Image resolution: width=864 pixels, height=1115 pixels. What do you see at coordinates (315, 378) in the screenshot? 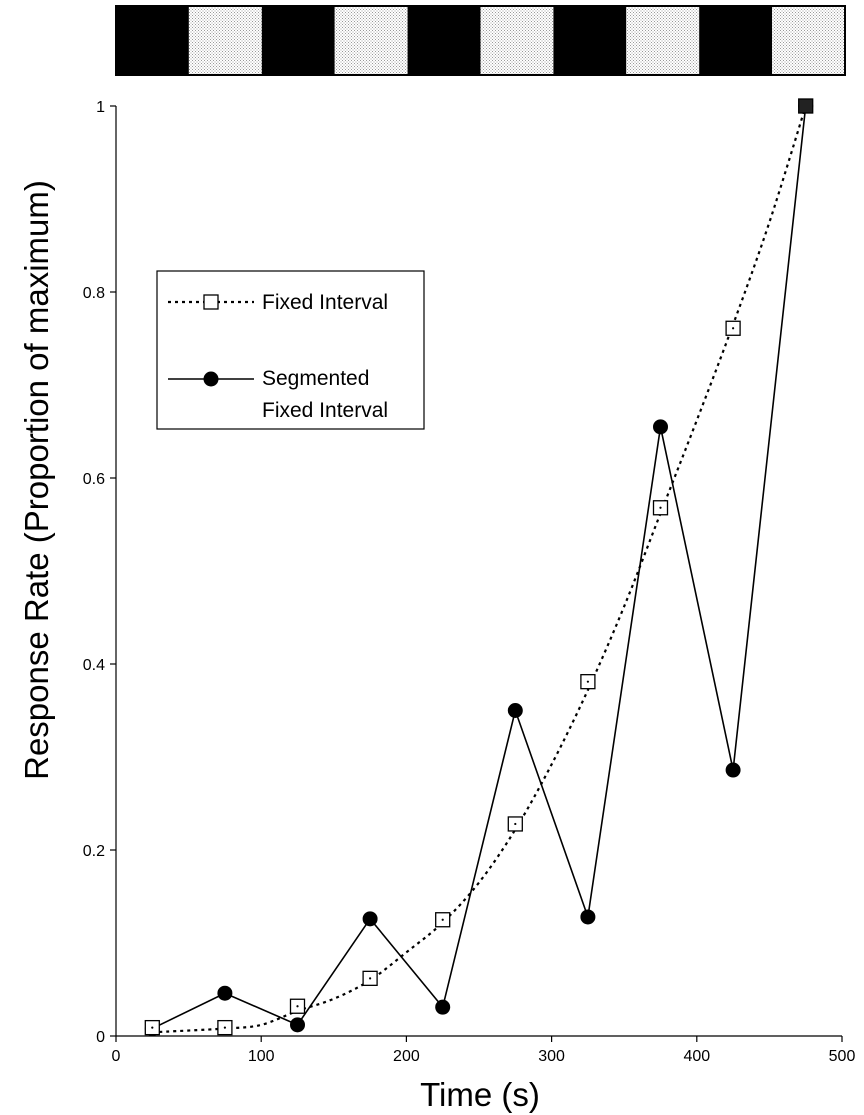
I see `legend-segmented-label-line: Segmented` at bounding box center [315, 378].